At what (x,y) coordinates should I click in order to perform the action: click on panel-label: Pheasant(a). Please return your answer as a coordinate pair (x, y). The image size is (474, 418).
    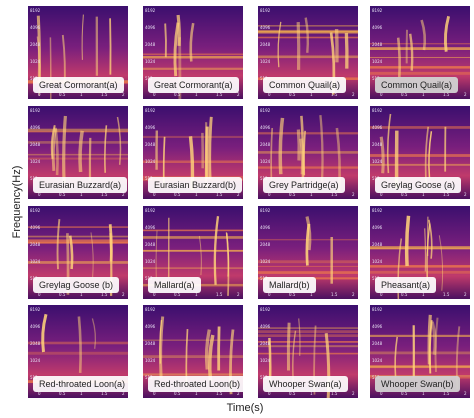
    Looking at the image, I should click on (406, 285).